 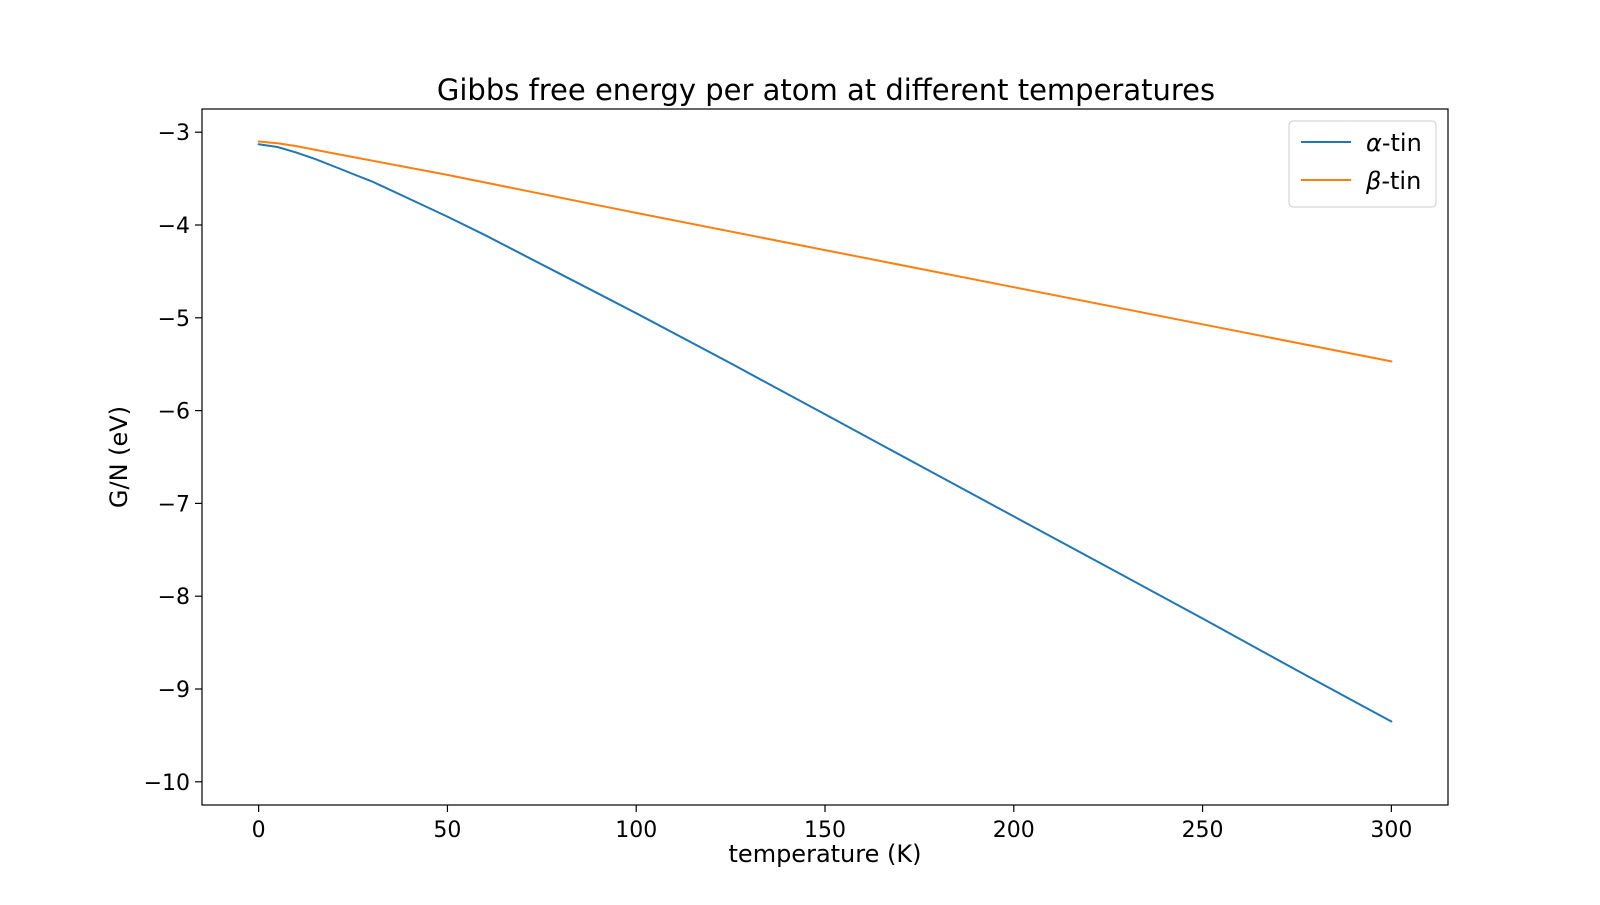 What do you see at coordinates (174, 690) in the screenshot?
I see `y-tick-label: −9` at bounding box center [174, 690].